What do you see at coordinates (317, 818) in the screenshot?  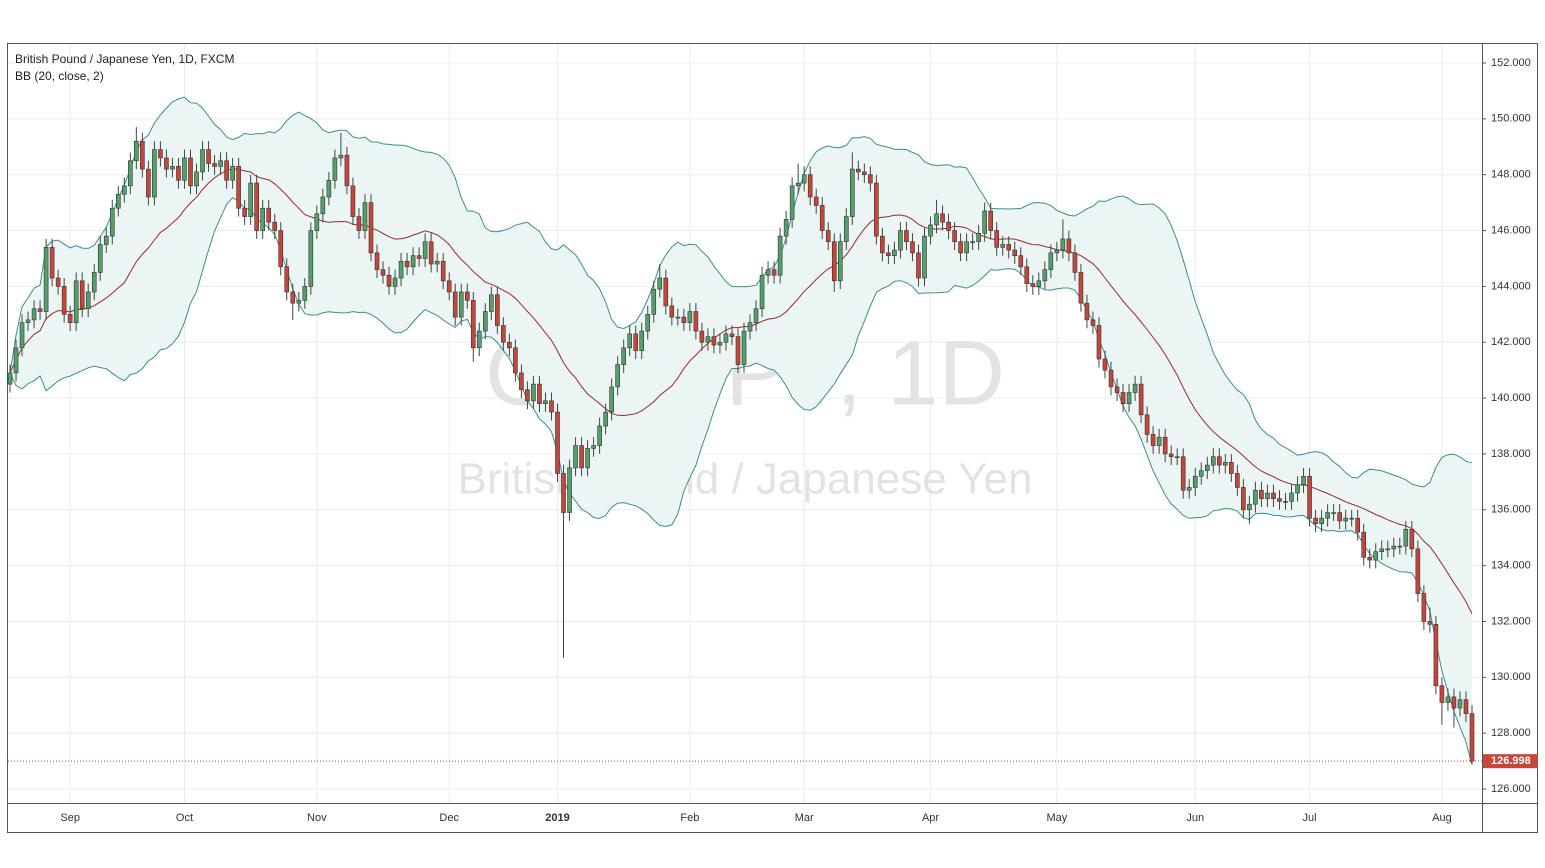 I see `x-tick-label: Nov` at bounding box center [317, 818].